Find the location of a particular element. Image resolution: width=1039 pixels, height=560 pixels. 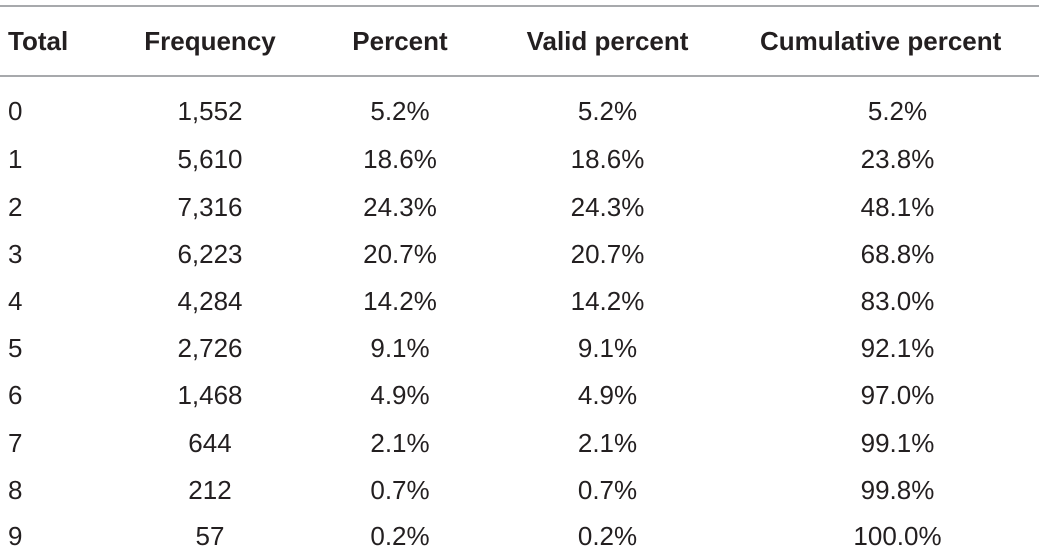

cell-frequency: 4,284 is located at coordinates (210, 301).